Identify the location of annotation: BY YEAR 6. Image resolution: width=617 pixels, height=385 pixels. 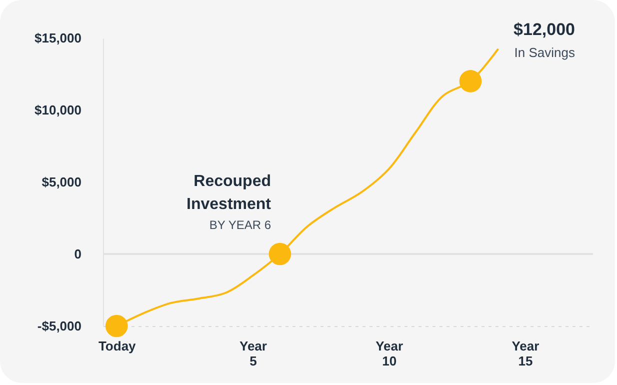
(240, 225).